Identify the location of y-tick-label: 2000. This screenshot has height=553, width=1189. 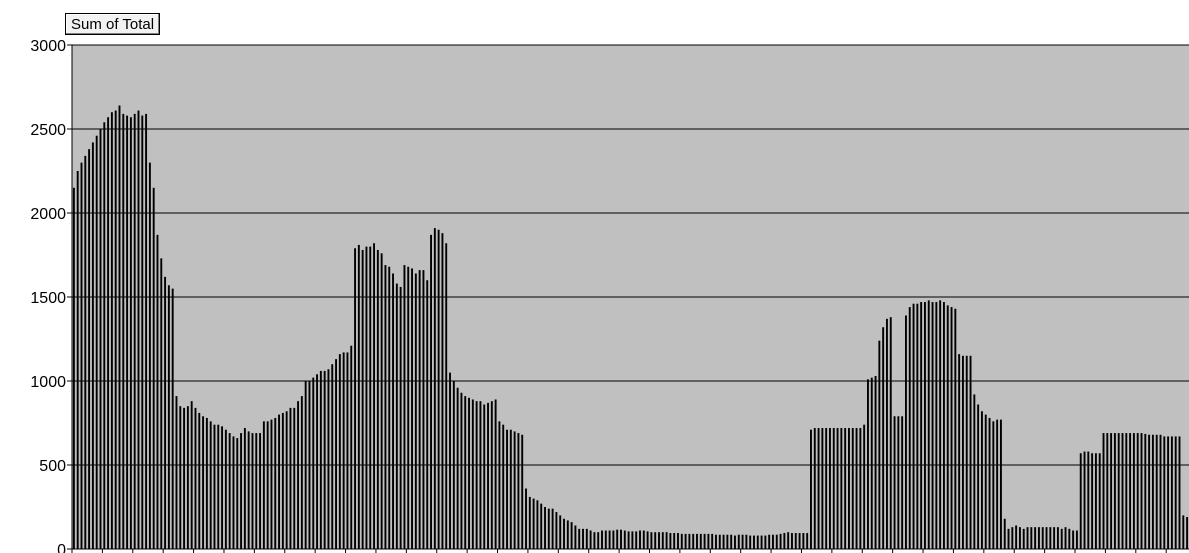
(48, 214).